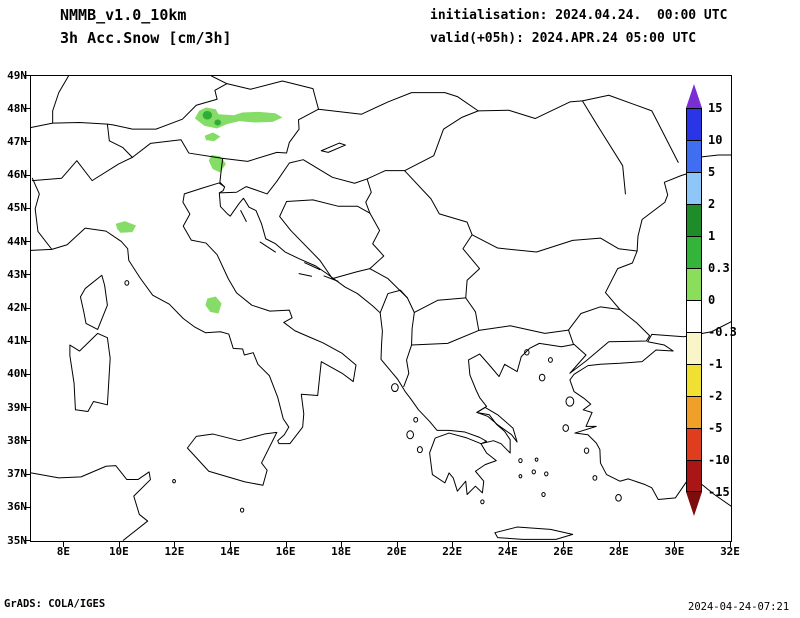  Describe the element at coordinates (199, 210) in the screenshot. I see `snow-shaded-areas` at that location.